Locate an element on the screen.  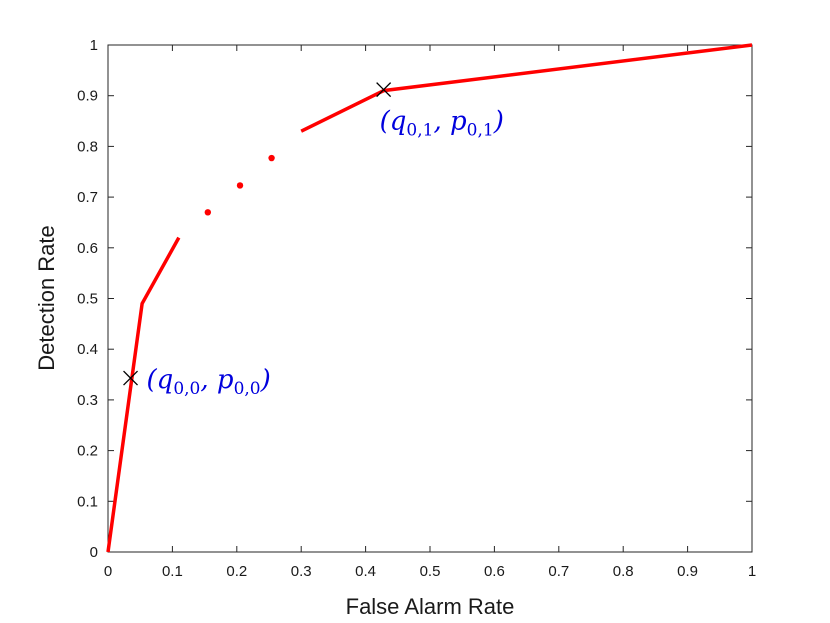
y-tick-label: 0.6 is located at coordinates (87, 248).